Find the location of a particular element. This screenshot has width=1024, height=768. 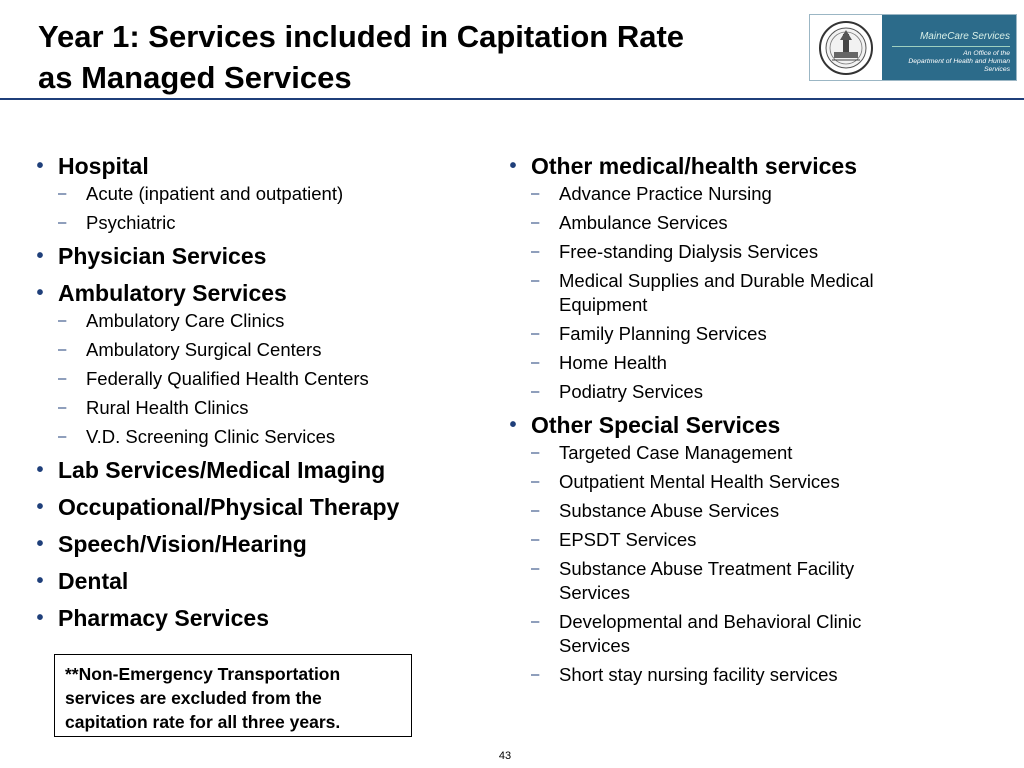

sub-service-text: Home Health is located at coordinates (613, 362).